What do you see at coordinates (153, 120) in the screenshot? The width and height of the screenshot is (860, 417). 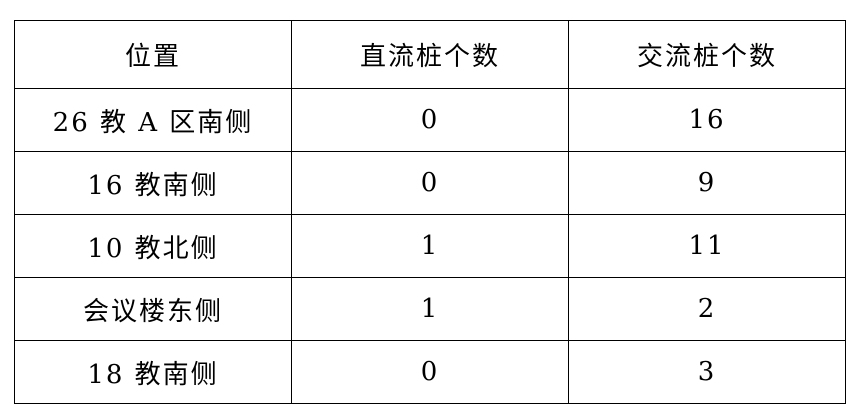 I see `cell-location: 26 教 A 区南侧` at bounding box center [153, 120].